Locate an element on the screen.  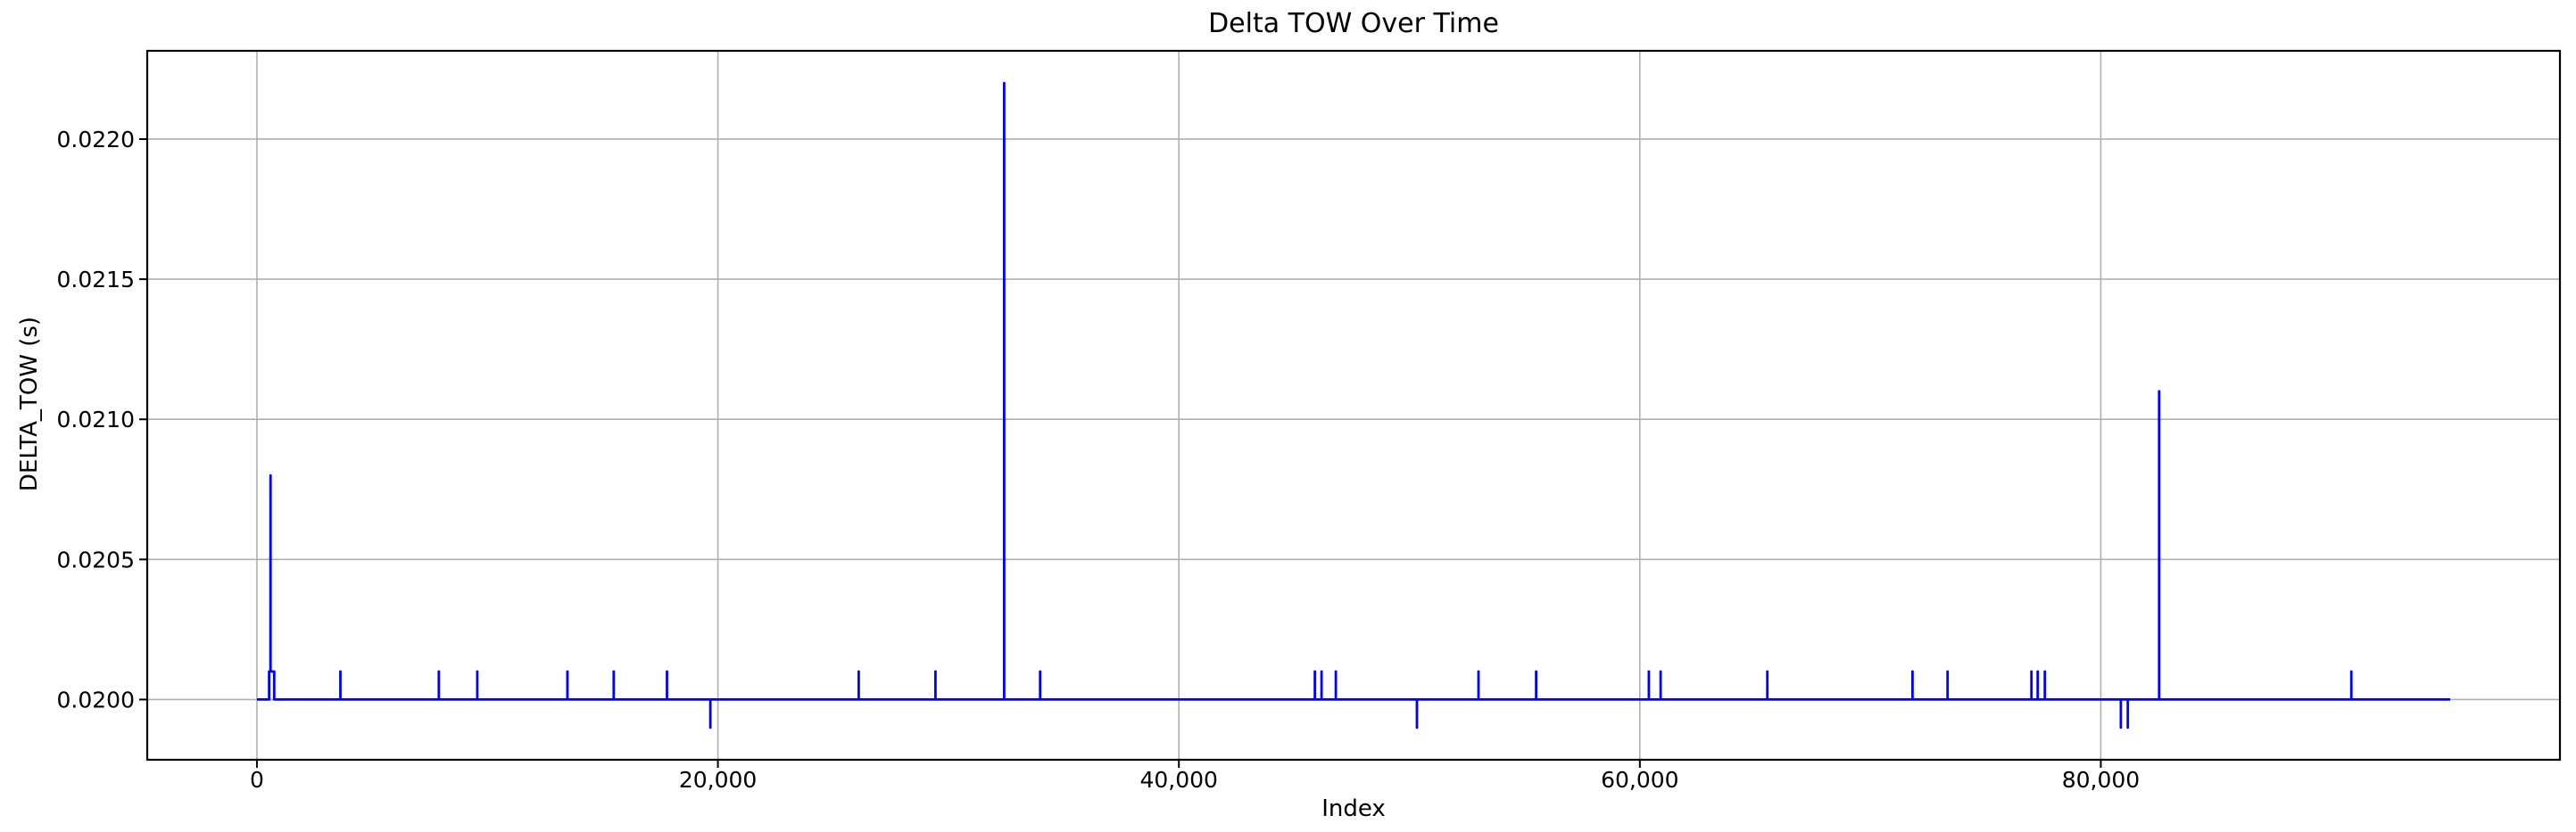
y-tick-label: 0.0210 is located at coordinates (96, 420).